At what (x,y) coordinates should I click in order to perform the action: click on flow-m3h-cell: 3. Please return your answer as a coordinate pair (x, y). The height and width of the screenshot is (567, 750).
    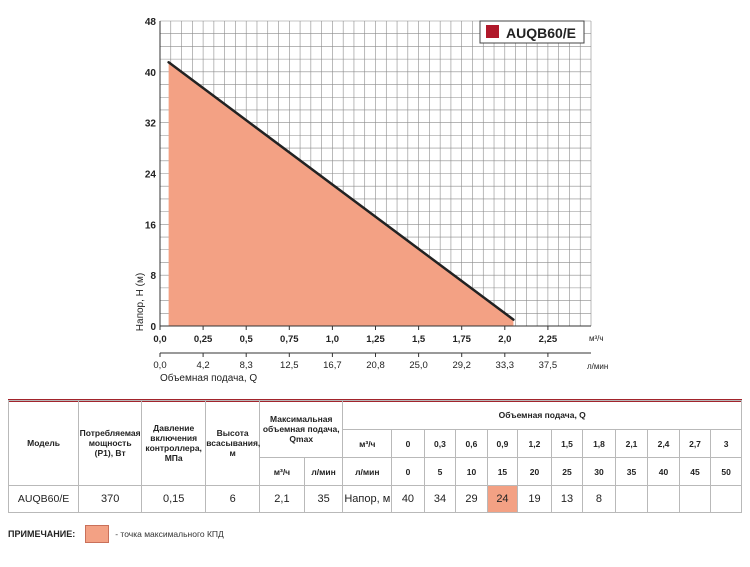
    Looking at the image, I should click on (726, 443).